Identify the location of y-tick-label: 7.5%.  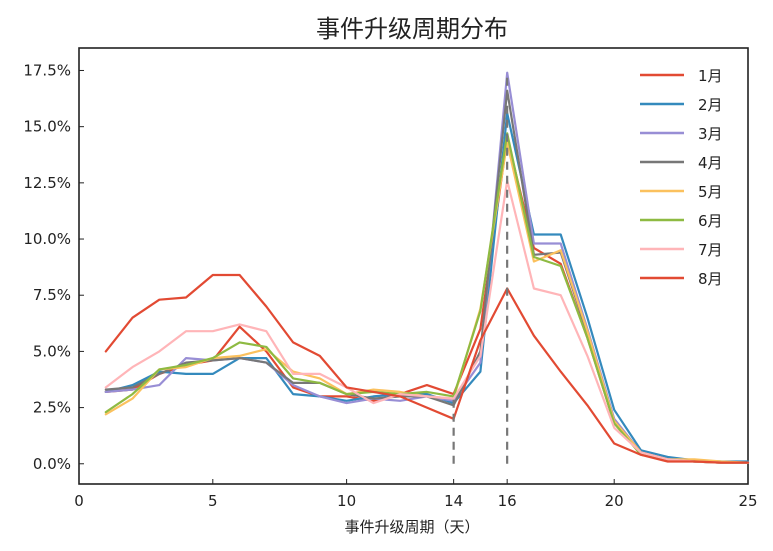
(52, 295).